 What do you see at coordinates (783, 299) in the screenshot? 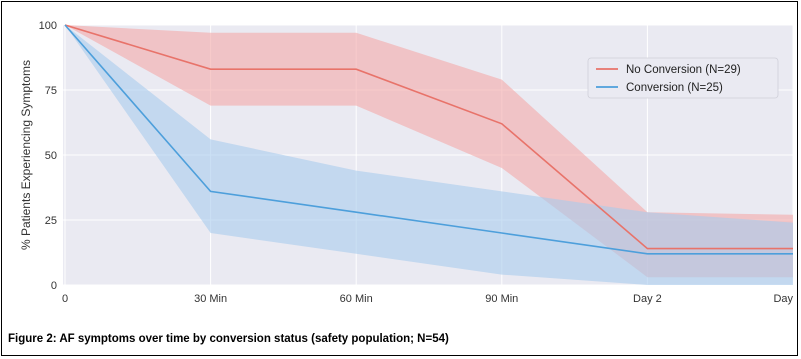
I see `x-tick-label-5: Day` at bounding box center [783, 299].